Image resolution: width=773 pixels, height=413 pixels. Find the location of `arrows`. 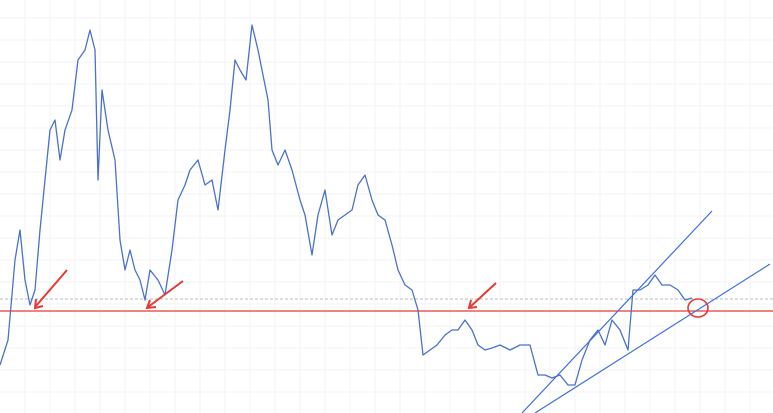

arrows is located at coordinates (265, 289).